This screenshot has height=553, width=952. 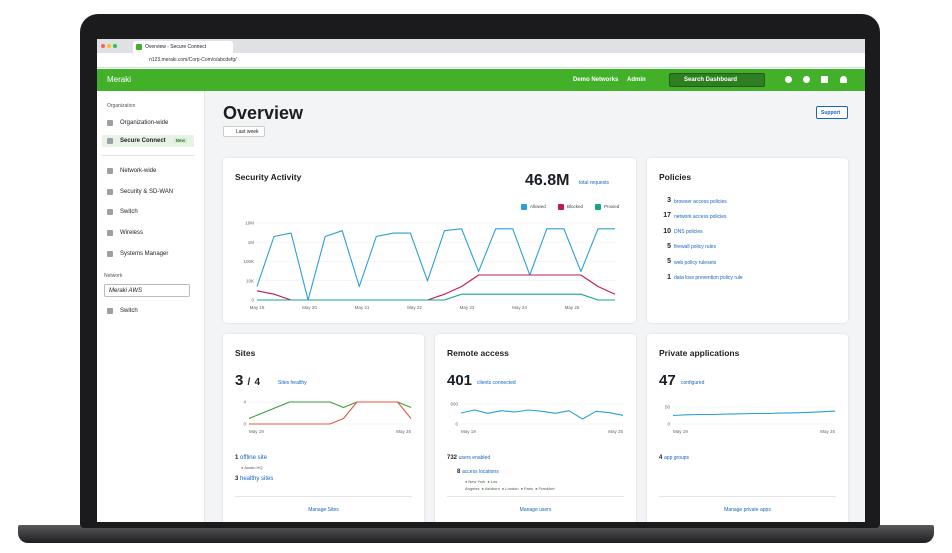 I want to click on offline-count: 1, so click(x=237, y=458).